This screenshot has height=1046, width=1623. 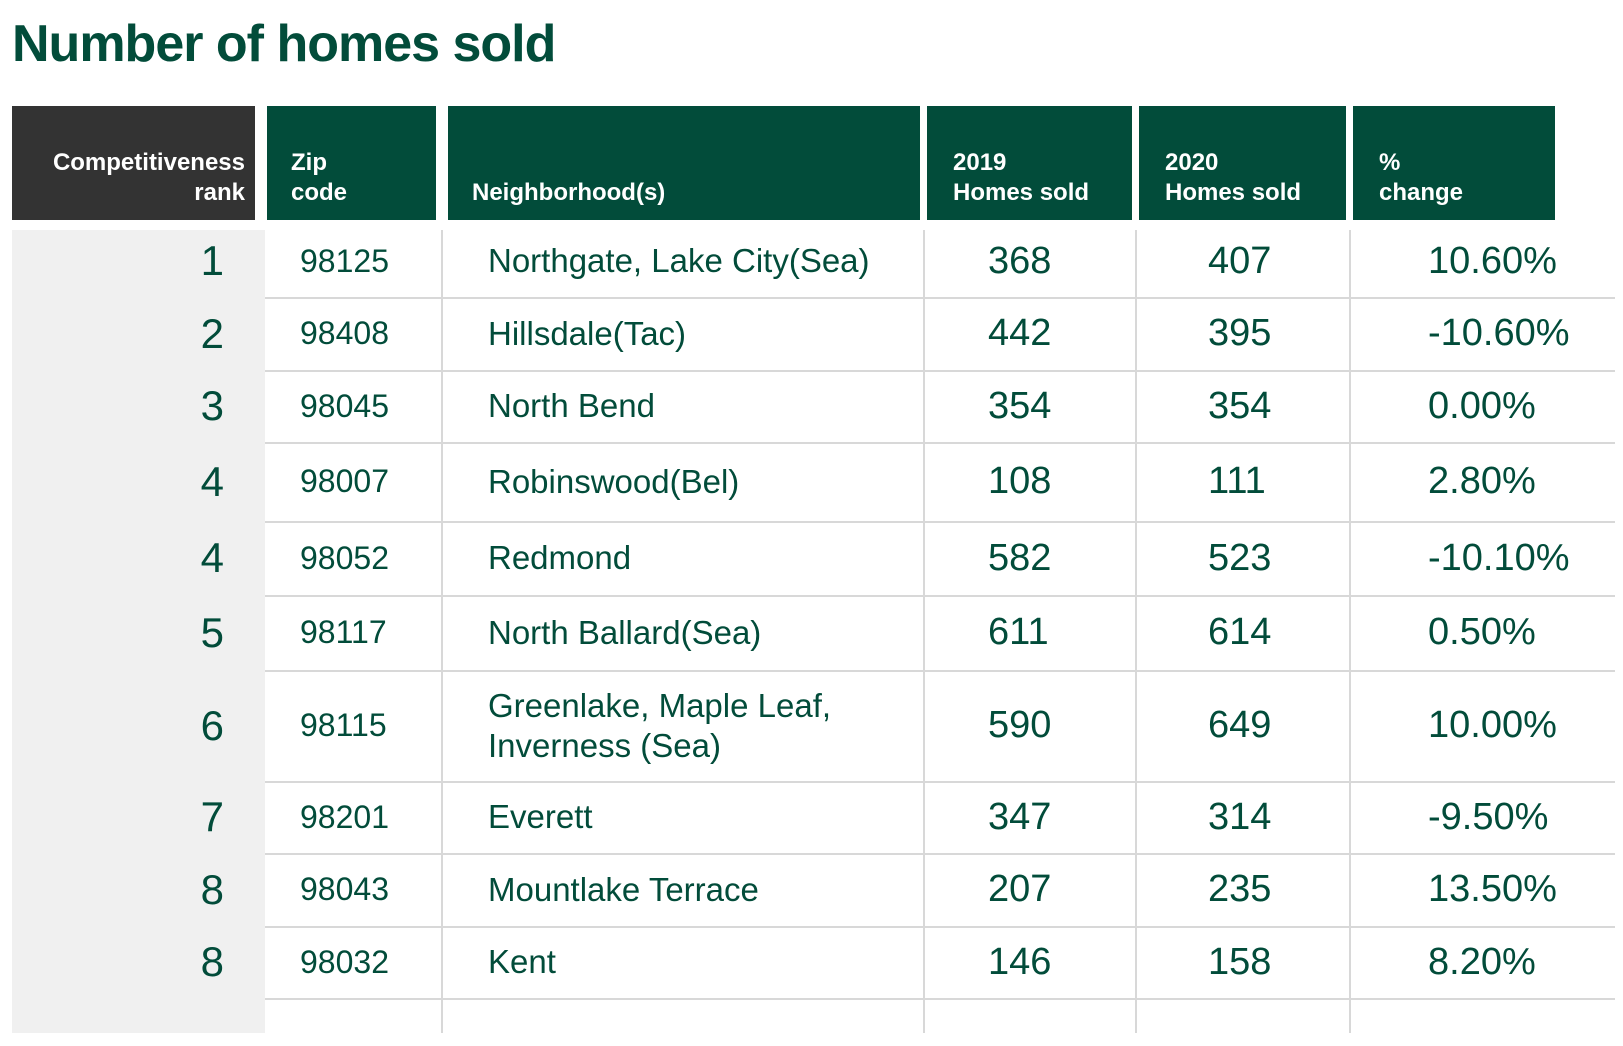 I want to click on rank-cell: 7, so click(x=212, y=816).